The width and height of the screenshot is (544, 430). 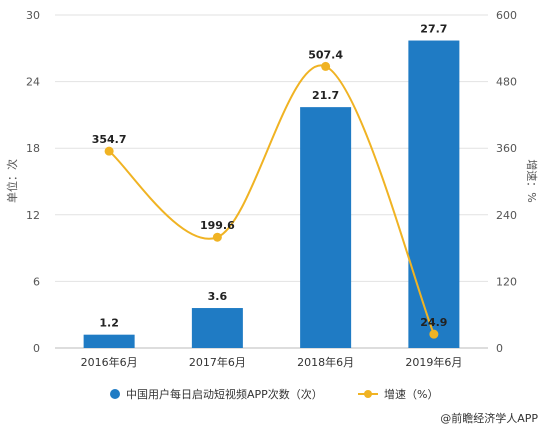 What do you see at coordinates (109, 323) in the screenshot?
I see `bar-value-label: 1.2` at bounding box center [109, 323].